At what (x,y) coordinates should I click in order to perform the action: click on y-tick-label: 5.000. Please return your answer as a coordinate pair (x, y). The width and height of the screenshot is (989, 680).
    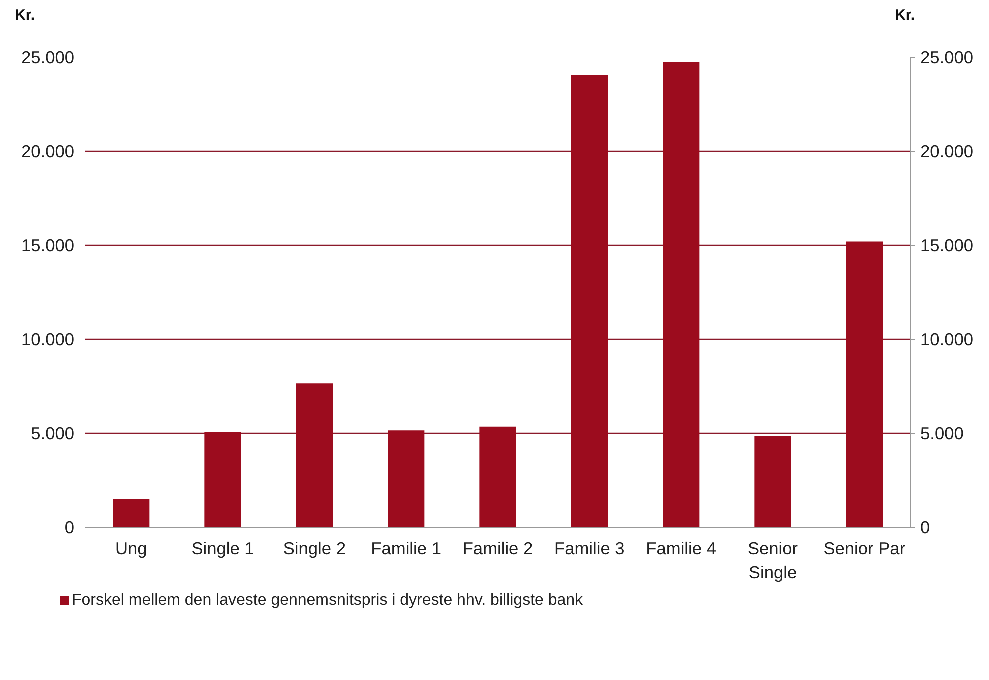
    Looking at the image, I should click on (53, 434).